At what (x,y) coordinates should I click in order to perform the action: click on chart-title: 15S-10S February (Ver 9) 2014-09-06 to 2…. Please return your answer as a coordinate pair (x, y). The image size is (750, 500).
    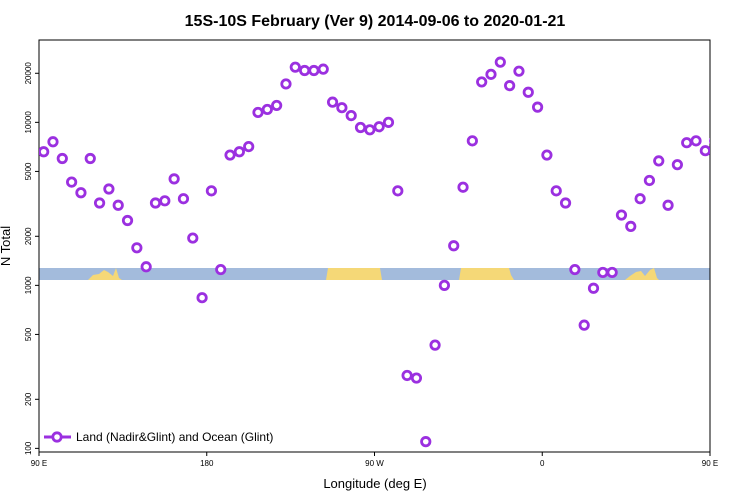
    Looking at the image, I should click on (375, 21).